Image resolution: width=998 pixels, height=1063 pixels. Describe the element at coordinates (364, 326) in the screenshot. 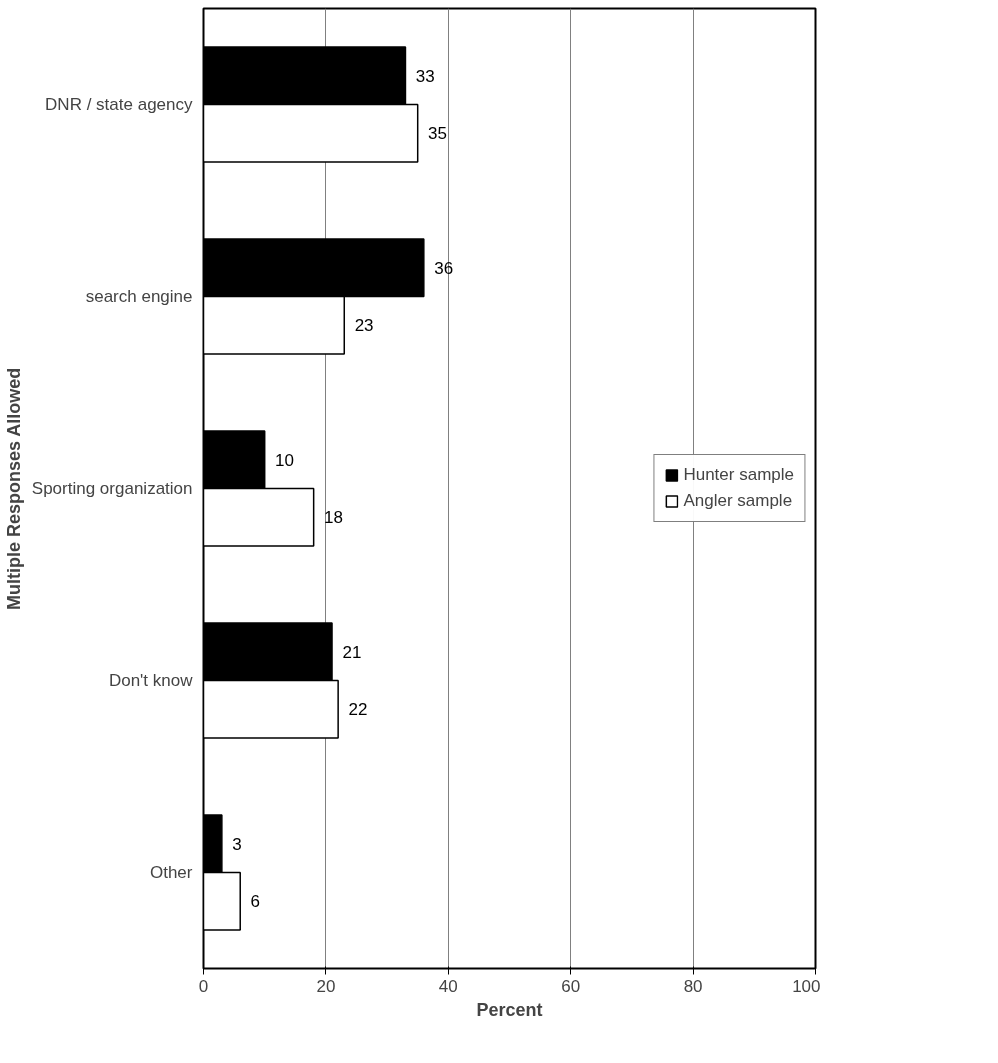

I see `data-label: 23` at that location.